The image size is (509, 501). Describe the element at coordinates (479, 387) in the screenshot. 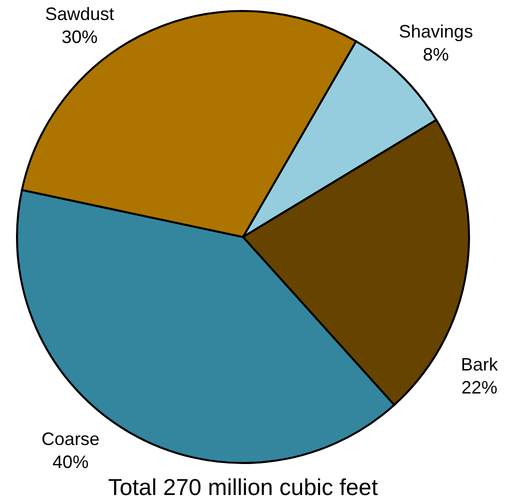

I see `data-label: 22%` at that location.